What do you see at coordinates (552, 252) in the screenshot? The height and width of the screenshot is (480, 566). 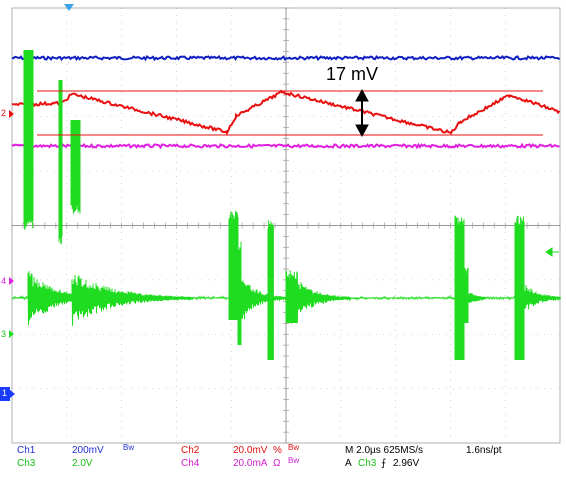 I see `trigger-level-arrow-icon` at bounding box center [552, 252].